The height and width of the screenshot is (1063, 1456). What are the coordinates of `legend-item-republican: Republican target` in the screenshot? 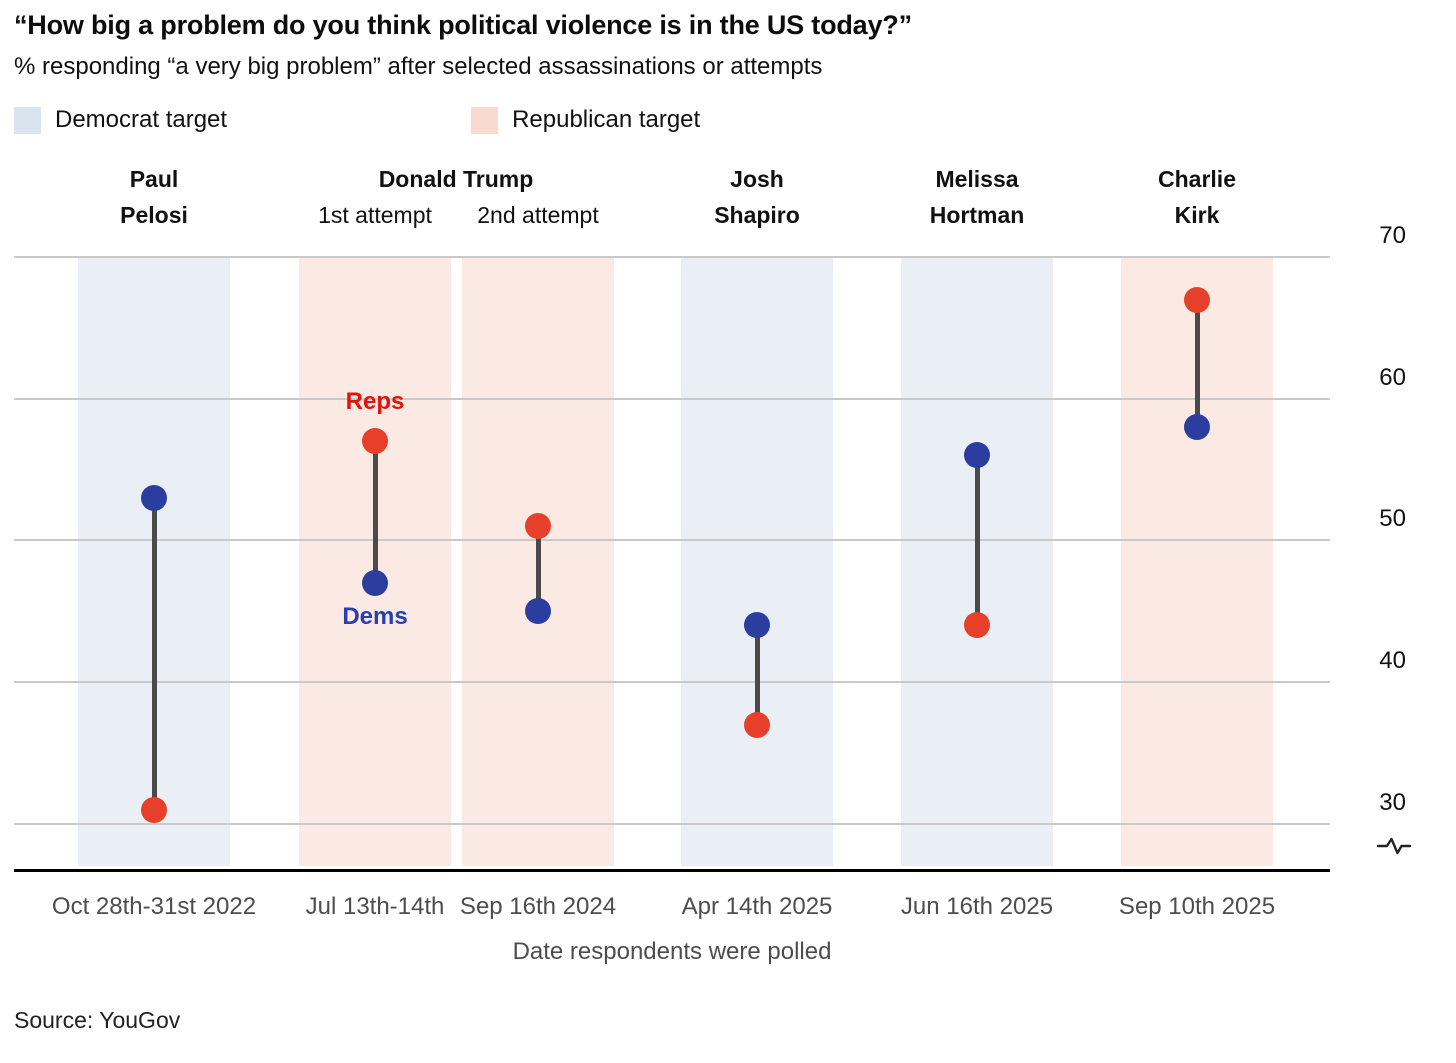 It's located at (585, 120).